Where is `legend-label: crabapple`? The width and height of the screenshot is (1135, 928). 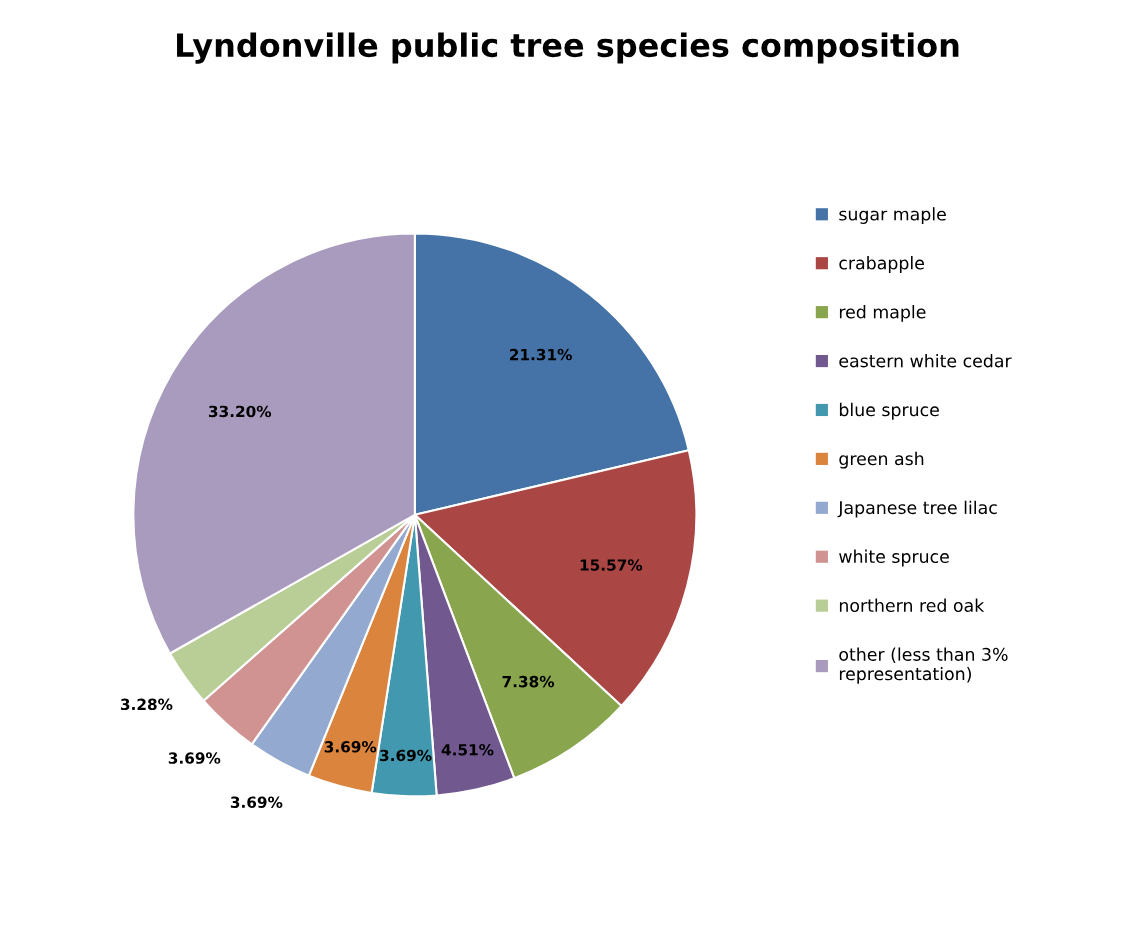
legend-label: crabapple is located at coordinates (881, 264).